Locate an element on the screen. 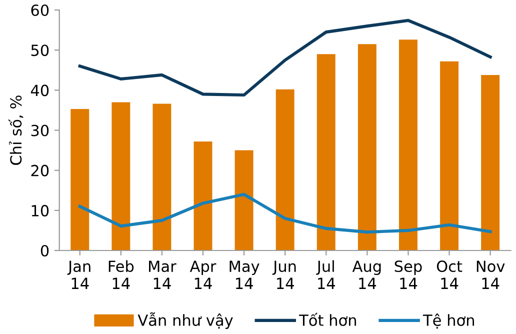 This screenshot has width=516, height=334. x-tick-label: Sep 14 is located at coordinates (408, 274).